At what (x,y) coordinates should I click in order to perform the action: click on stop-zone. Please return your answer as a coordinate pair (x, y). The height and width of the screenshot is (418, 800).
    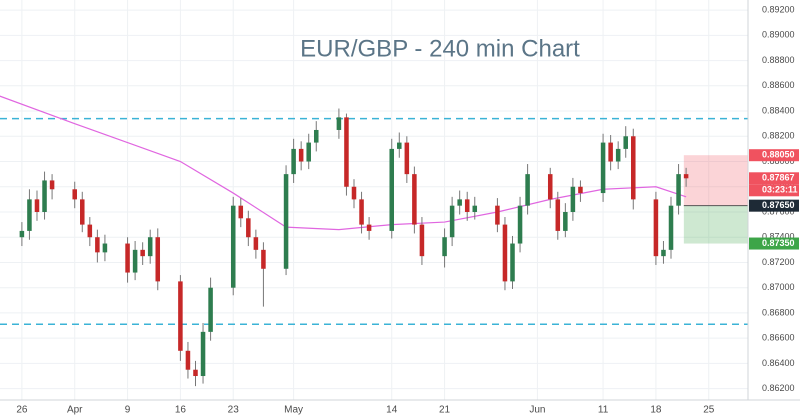
    Looking at the image, I should click on (715, 180).